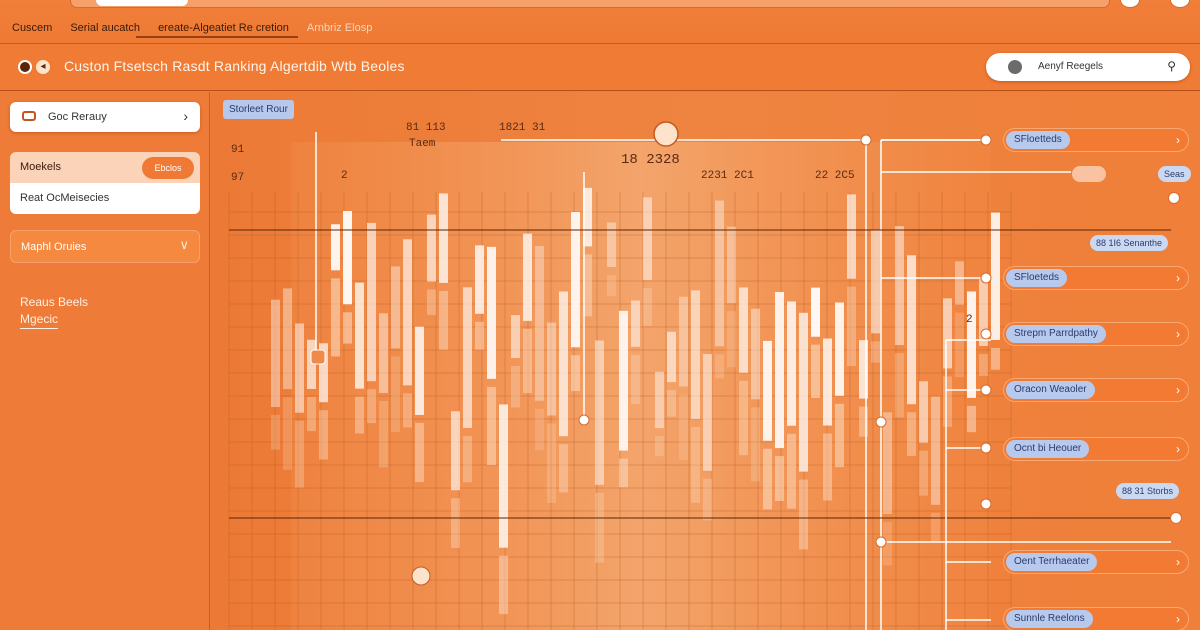 Image resolution: width=1200 pixels, height=630 pixels. Describe the element at coordinates (39, 320) in the screenshot. I see `sidebar-link: Mgecic` at that location.